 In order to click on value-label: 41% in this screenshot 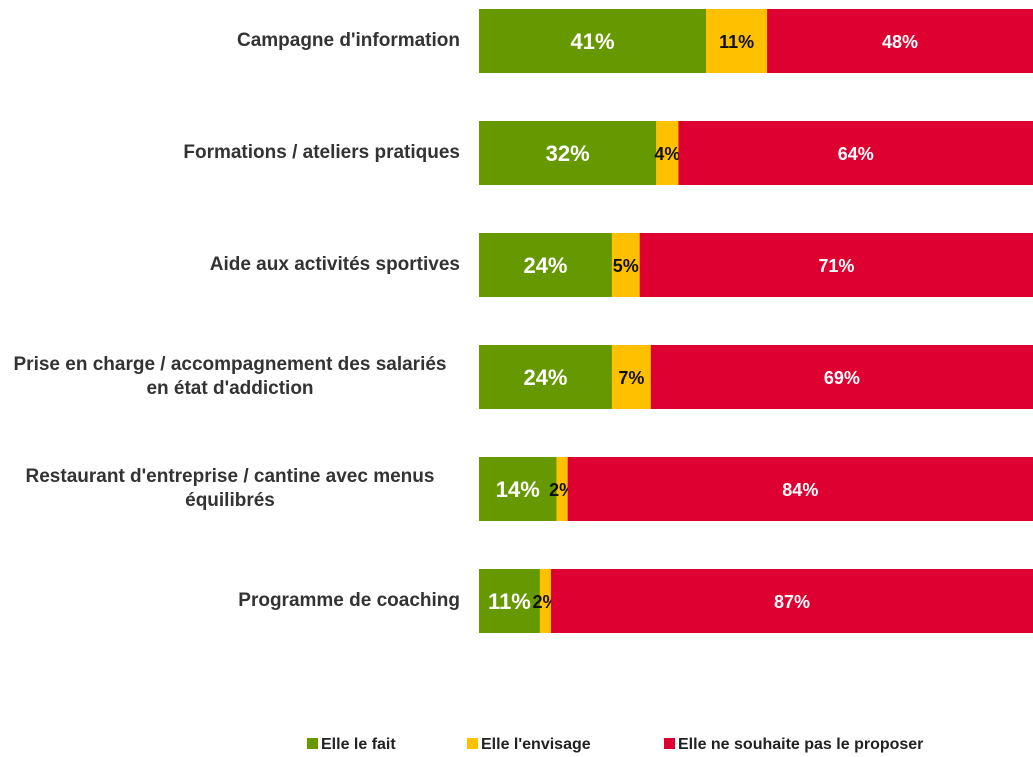, I will do `click(593, 41)`.